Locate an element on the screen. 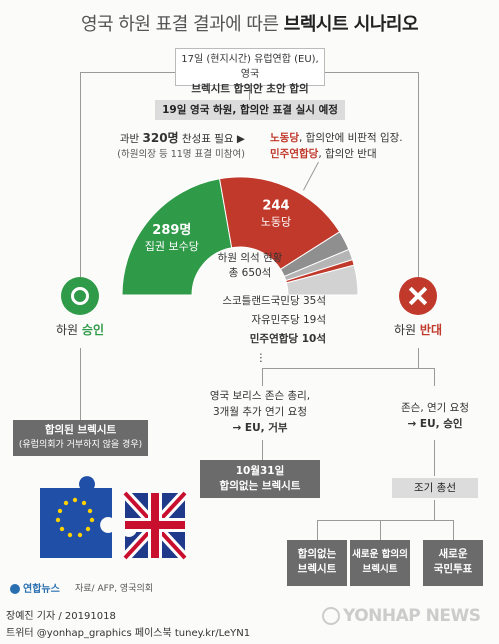  majority-note: 과반 320명 찬성표 필요 ▶ (하원의장 등 11명 표결 미참여) is located at coordinates (170, 146).